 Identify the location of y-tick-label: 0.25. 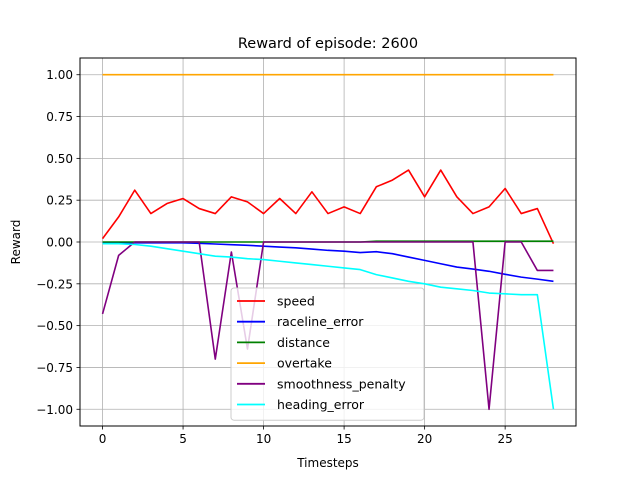
(59, 201).